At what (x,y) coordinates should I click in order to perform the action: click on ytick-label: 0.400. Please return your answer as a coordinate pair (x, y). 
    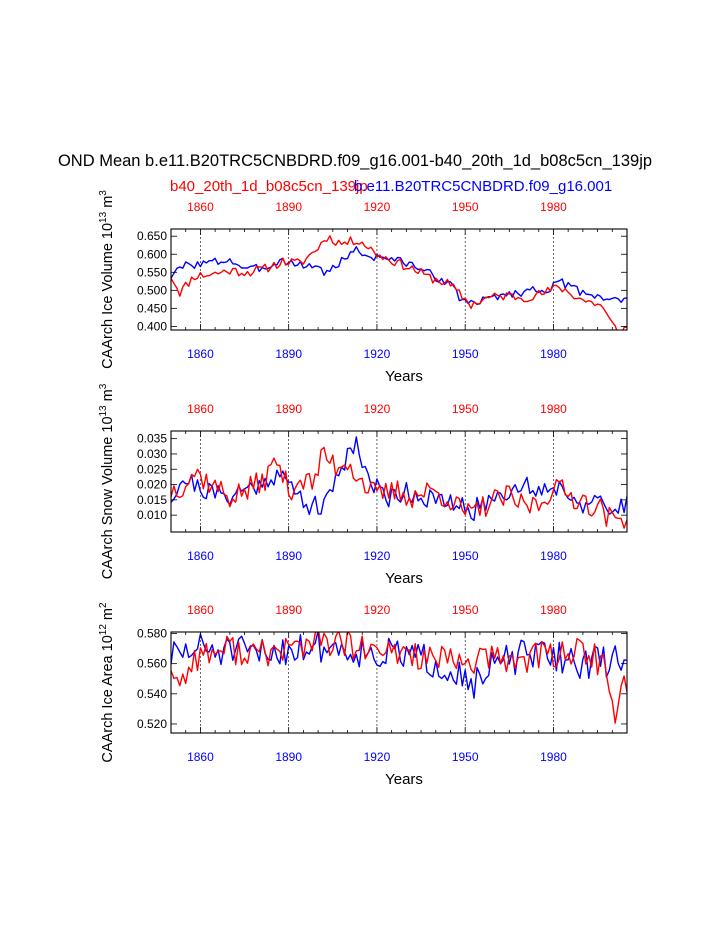
    Looking at the image, I should click on (152, 326).